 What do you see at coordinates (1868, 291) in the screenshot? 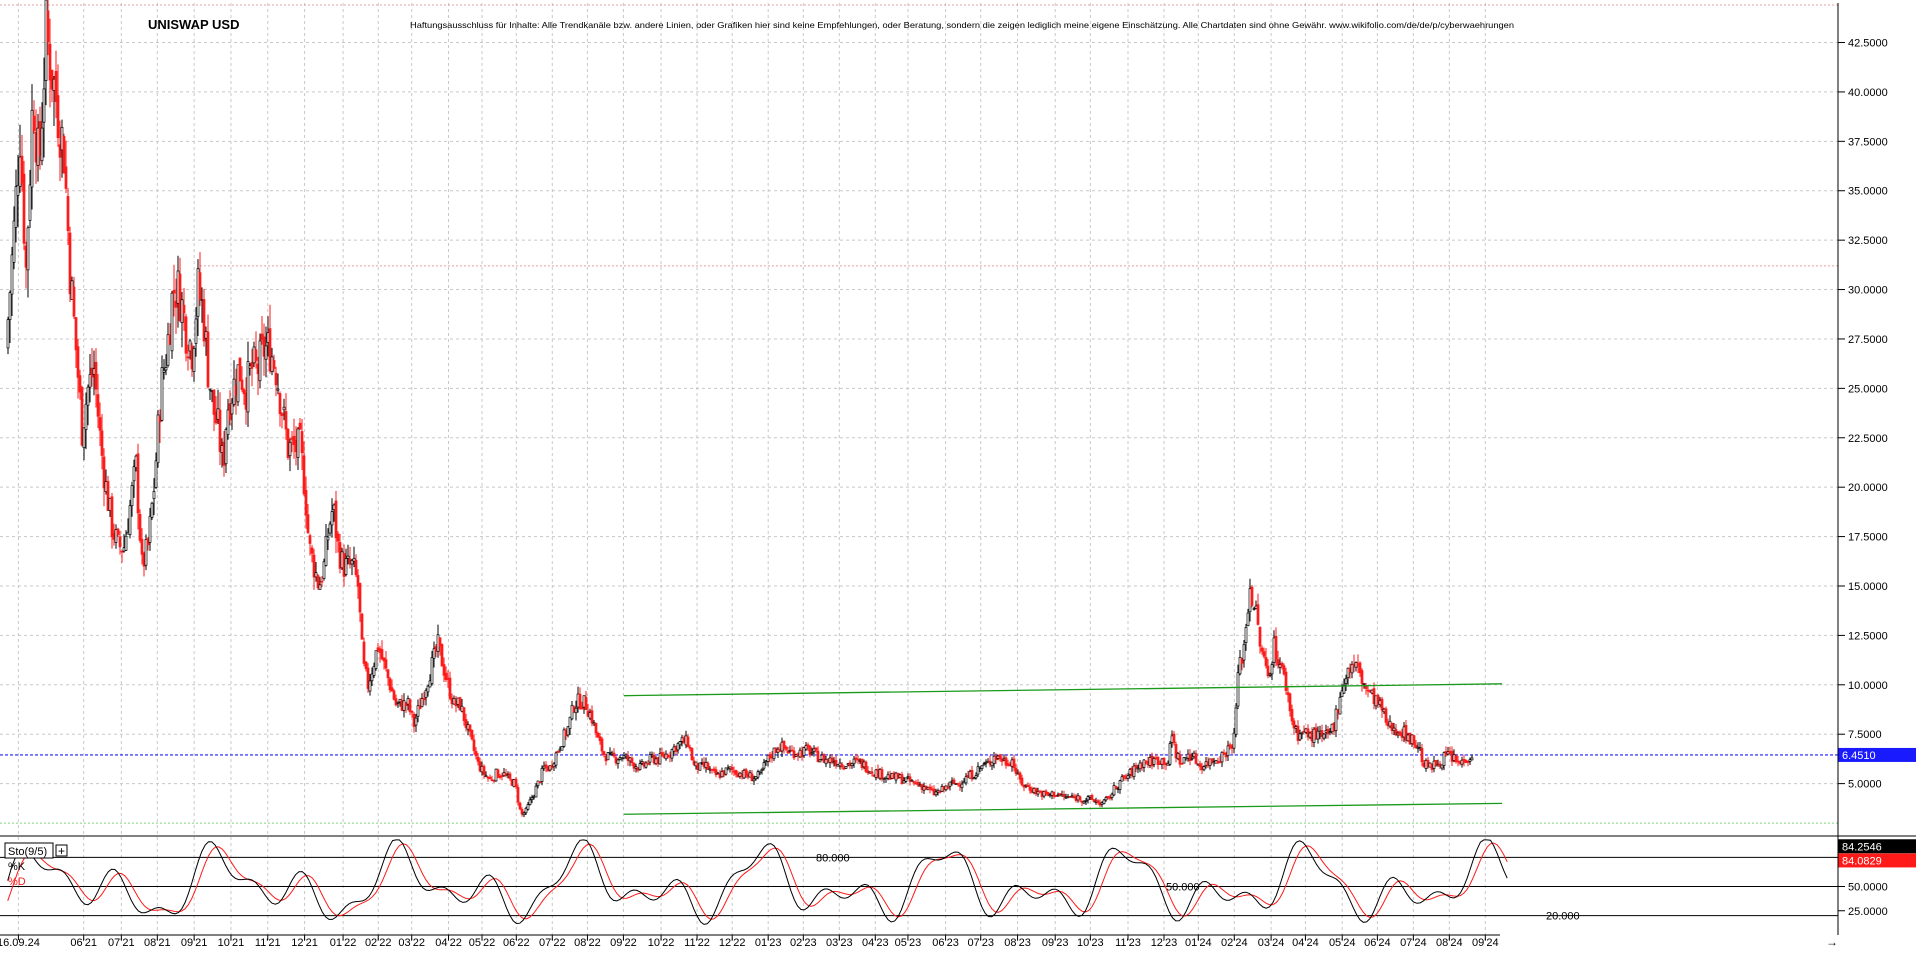
I see `price-tick-label: 30.0000` at bounding box center [1868, 291].